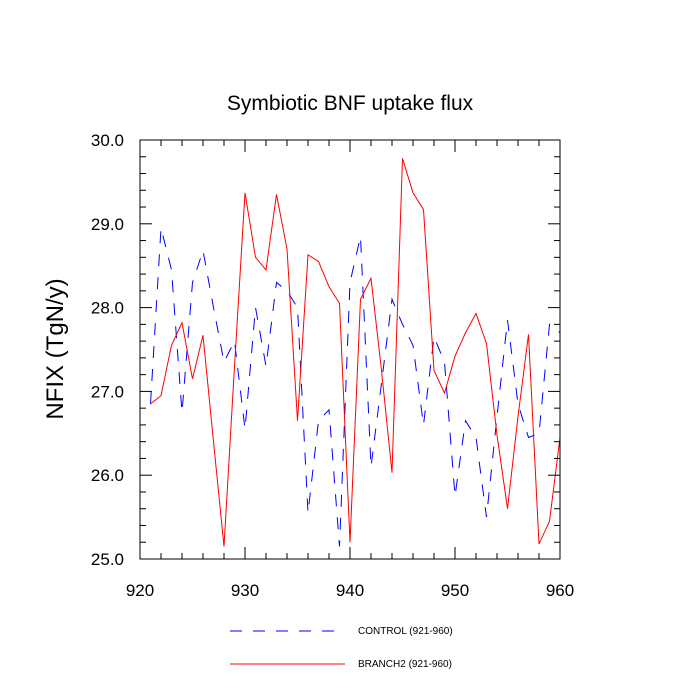  Describe the element at coordinates (560, 590) in the screenshot. I see `x-tick-label: 960` at that location.